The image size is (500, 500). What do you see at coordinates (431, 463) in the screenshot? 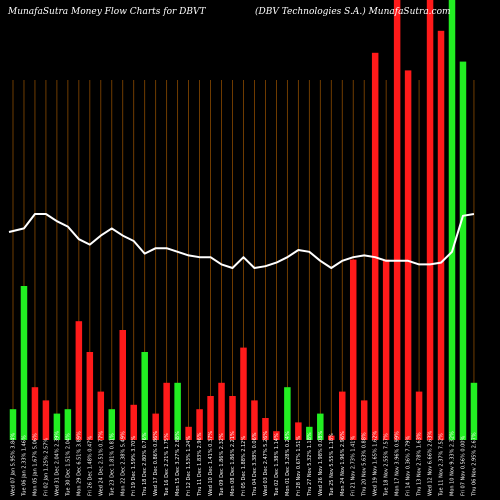
I see `x-tick-label: Wed 12 Nov 6.66% 2.63%` at bounding box center [431, 463].